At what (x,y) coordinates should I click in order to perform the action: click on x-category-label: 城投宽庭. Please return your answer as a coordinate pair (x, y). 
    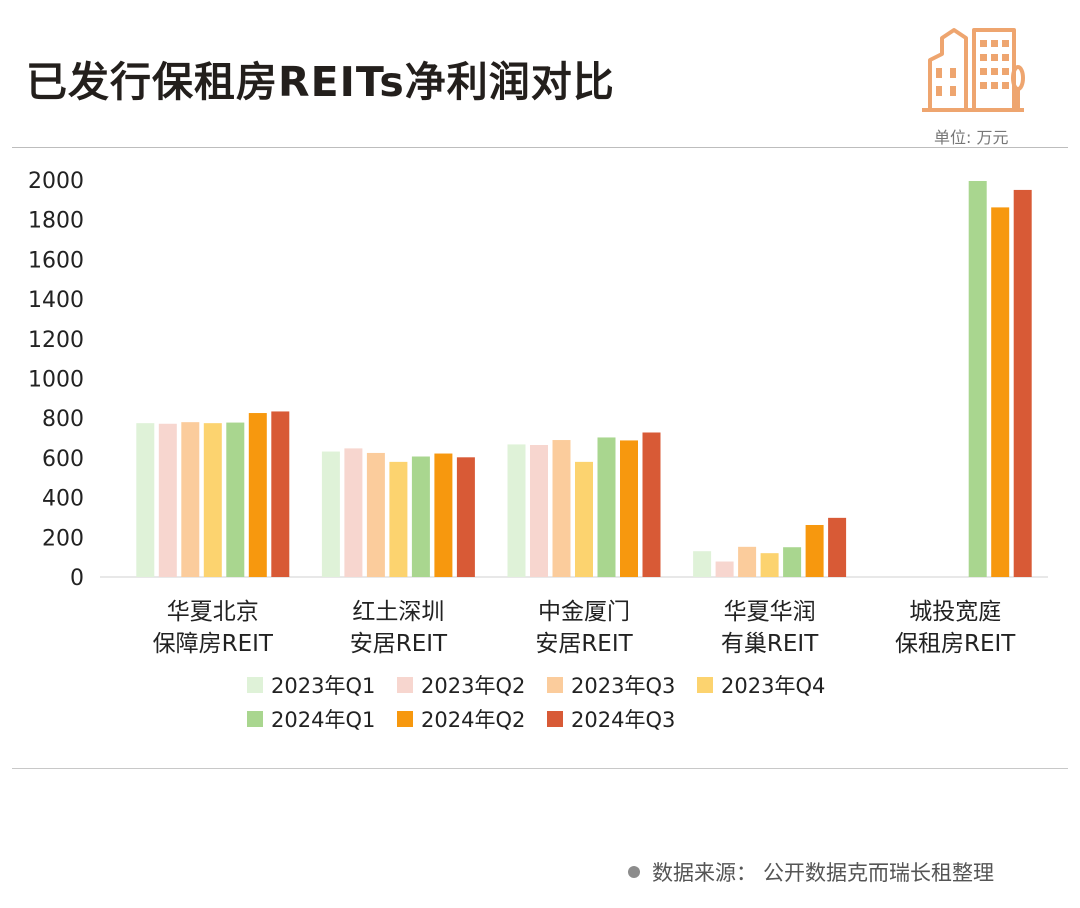
    Looking at the image, I should click on (955, 612).